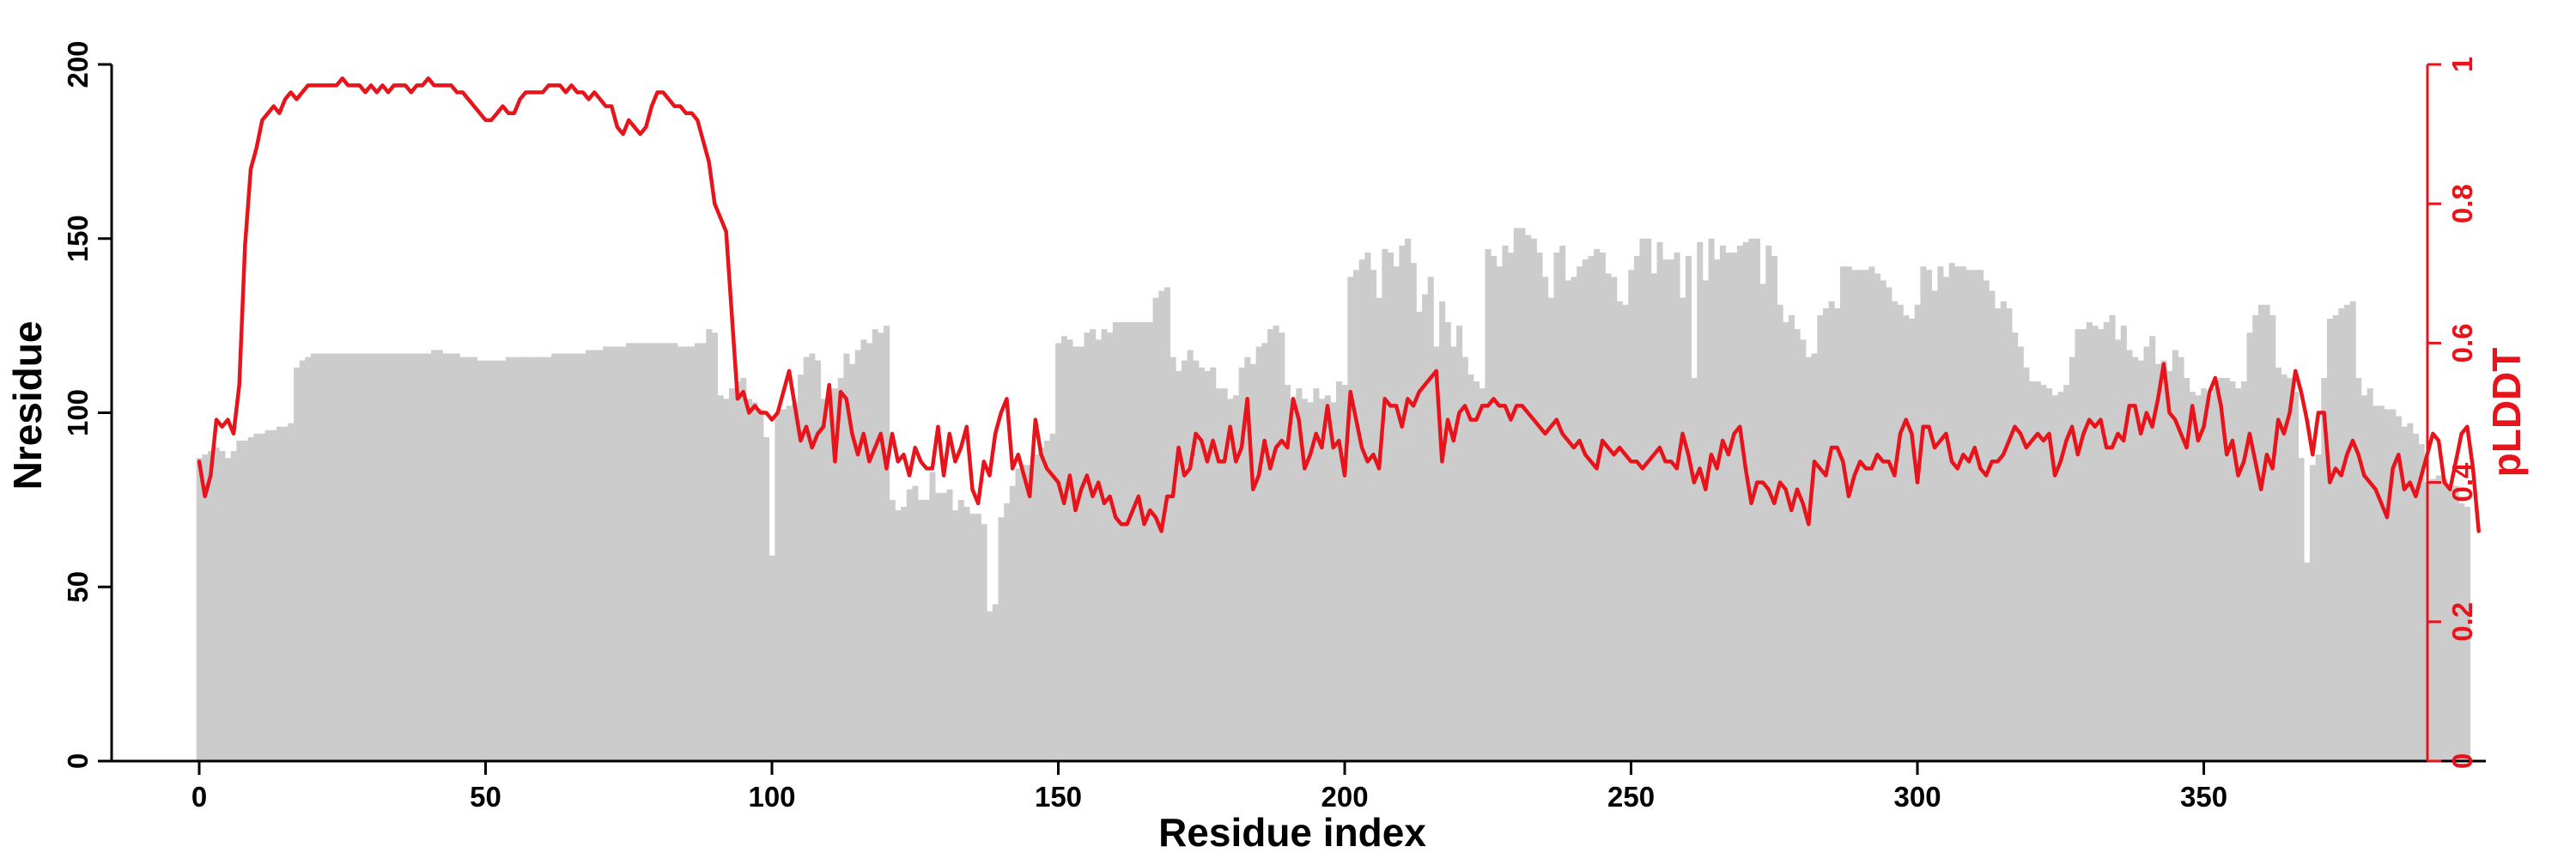 This screenshot has height=859, width=2576. What do you see at coordinates (78, 587) in the screenshot?
I see `y-tick-label: 50` at bounding box center [78, 587].